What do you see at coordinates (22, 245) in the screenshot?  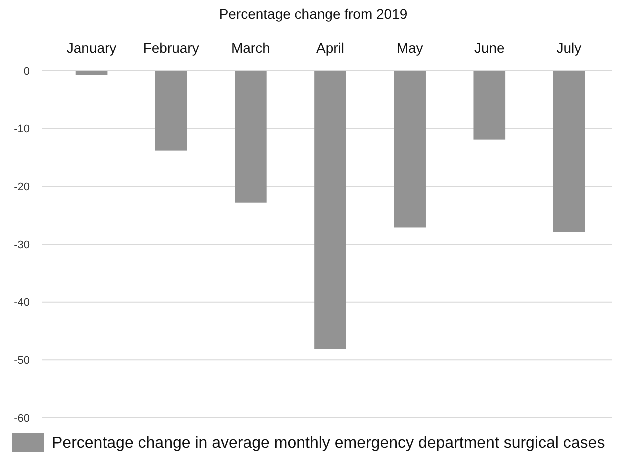 I see `y-tick-label: -30` at bounding box center [22, 245].